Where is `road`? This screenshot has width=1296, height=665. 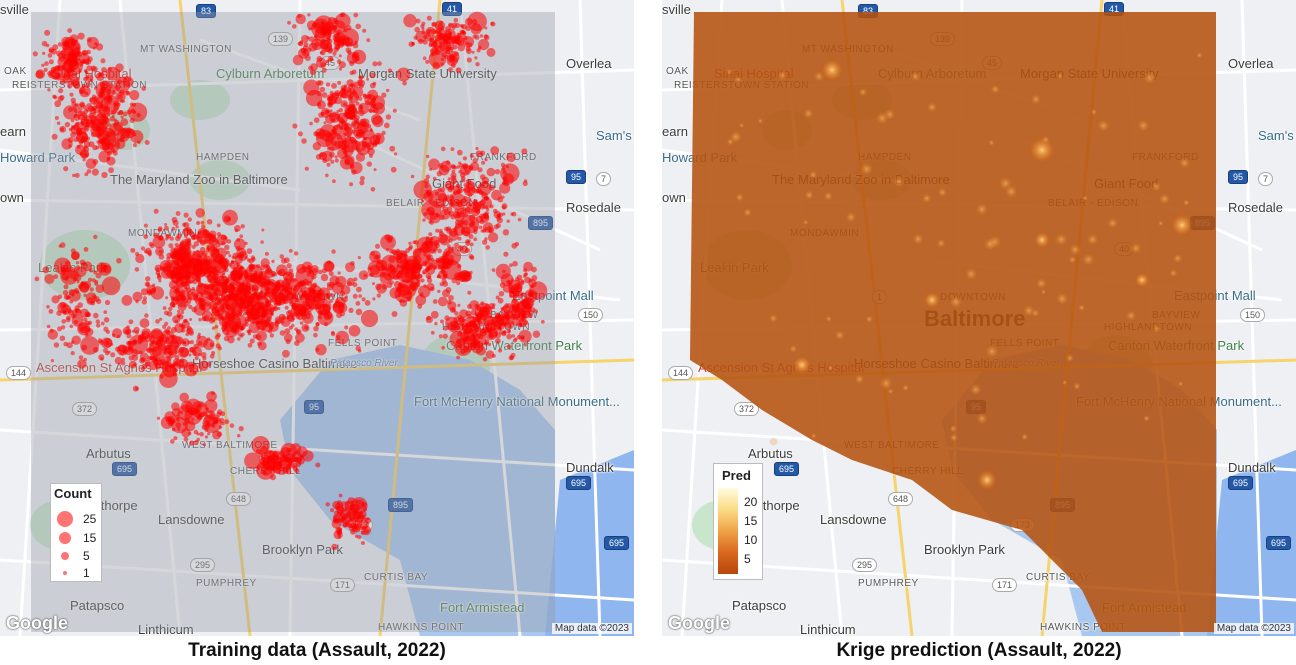 road is located at coordinates (150, 318).